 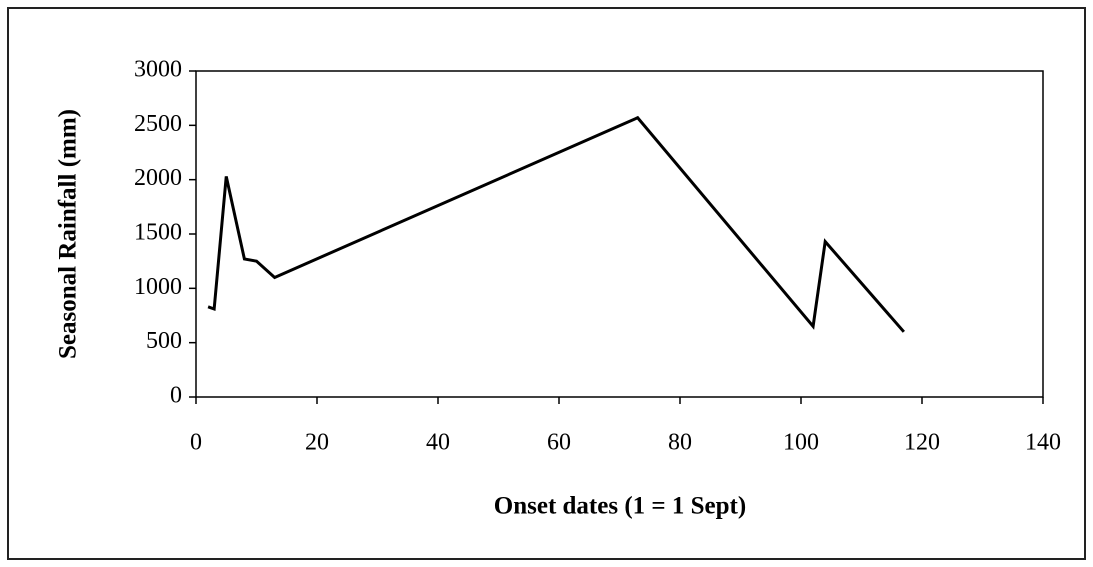 I want to click on x-tick-label: 40, so click(x=438, y=443).